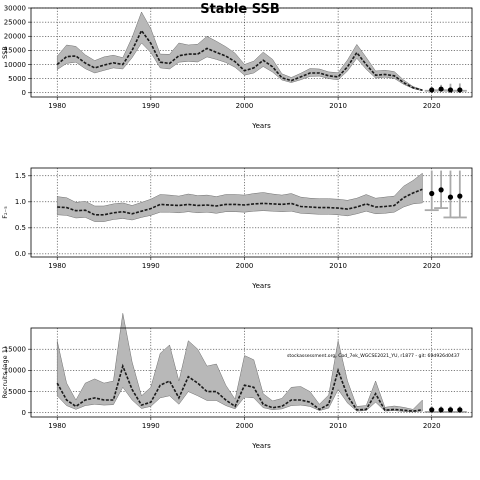 The height and width of the screenshot is (480, 480). What do you see at coordinates (240, 9) in the screenshot?
I see `figure-title: Stable SSB` at bounding box center [240, 9].